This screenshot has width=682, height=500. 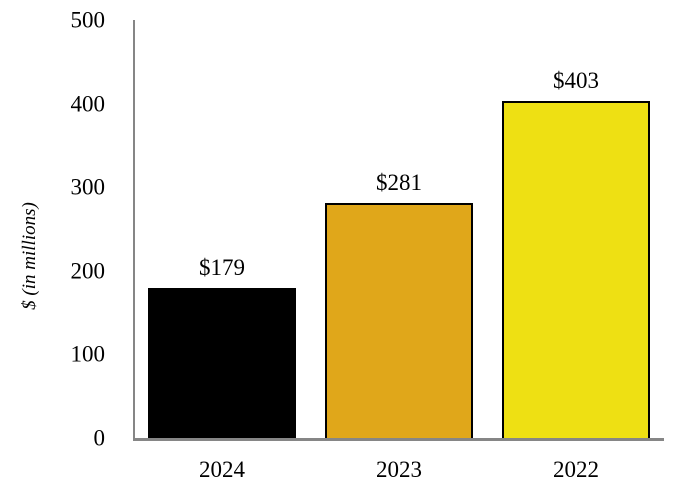 I want to click on y-tick-label: 500, so click(x=88, y=20).